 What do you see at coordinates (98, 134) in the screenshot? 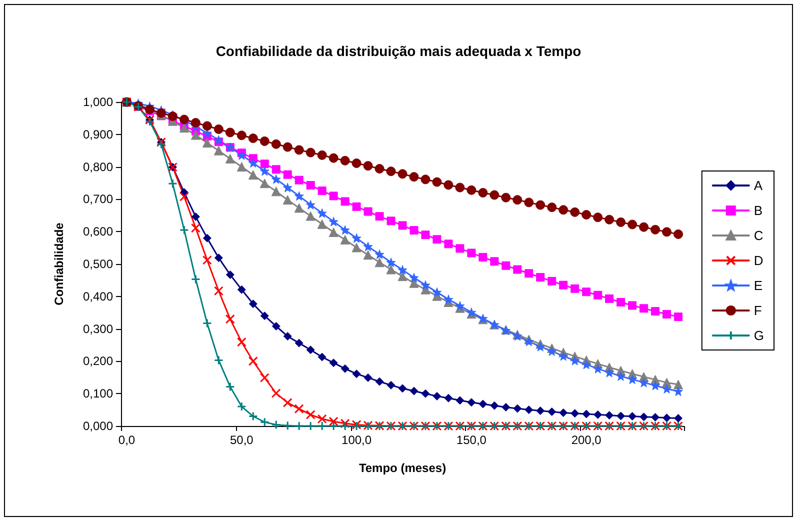
I see `y-tick-label: 0,900` at bounding box center [98, 134].